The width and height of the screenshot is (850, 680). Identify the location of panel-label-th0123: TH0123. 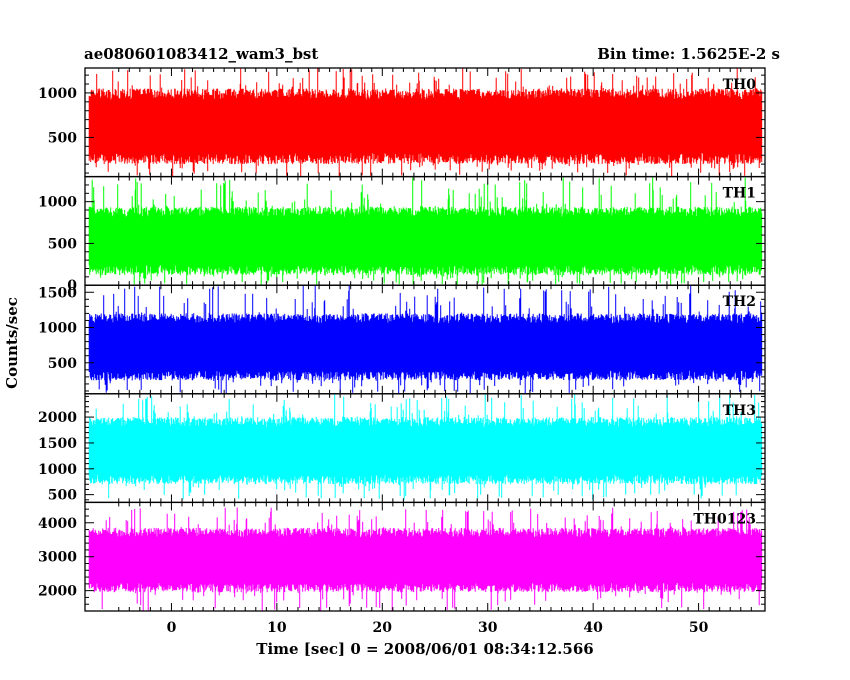
(724, 519).